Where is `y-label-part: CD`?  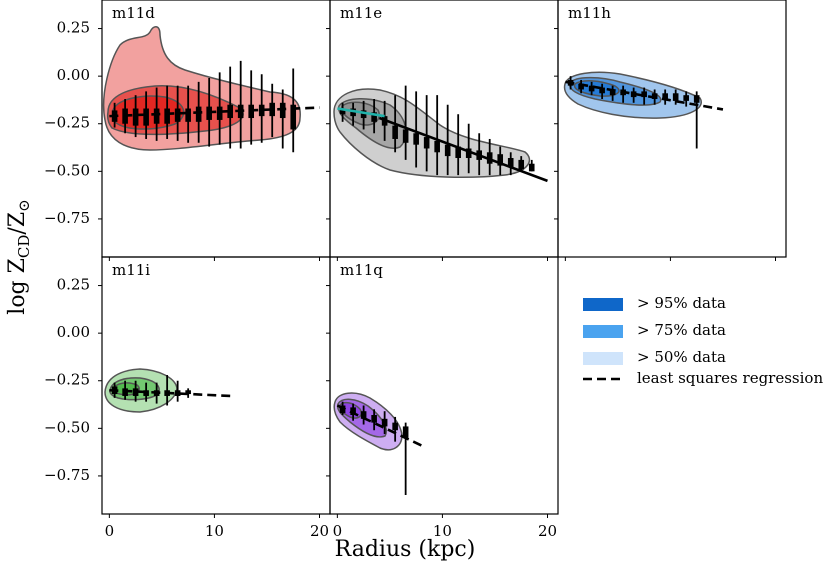 y-label-part: CD is located at coordinates (24, 247).